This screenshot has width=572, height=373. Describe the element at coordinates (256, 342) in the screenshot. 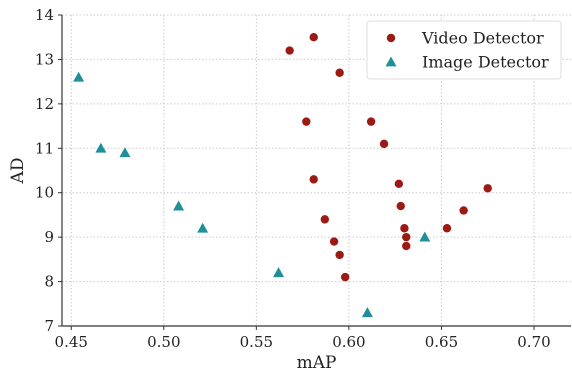

I see `x-tick-label: 0.55` at that location.